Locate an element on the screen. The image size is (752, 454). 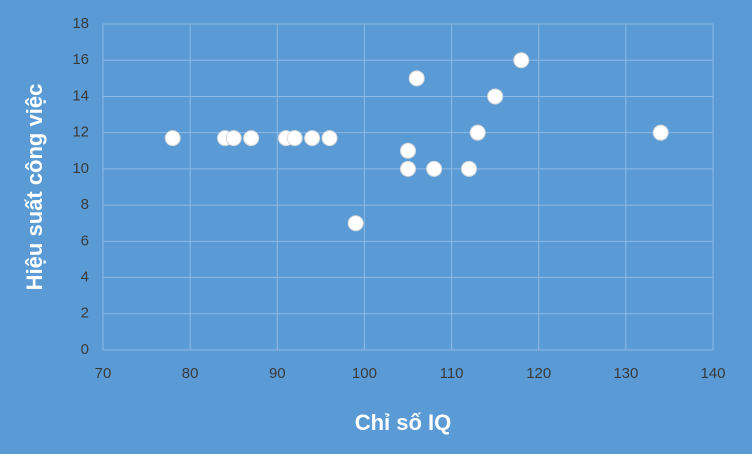
y-tick-label: 4 is located at coordinates (85, 277).